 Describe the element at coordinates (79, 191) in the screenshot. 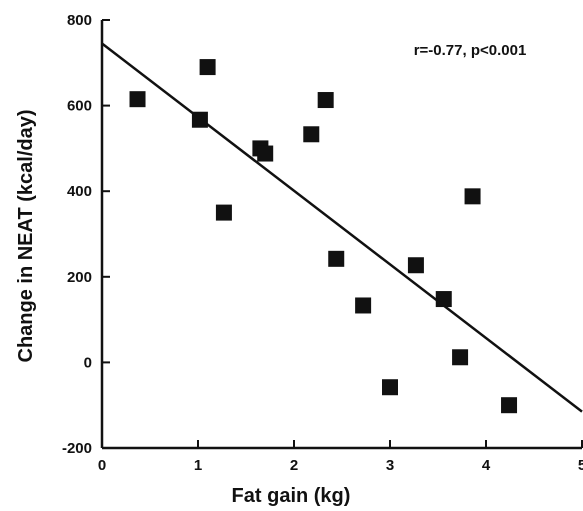

I see `y-tick-label: 400` at that location.